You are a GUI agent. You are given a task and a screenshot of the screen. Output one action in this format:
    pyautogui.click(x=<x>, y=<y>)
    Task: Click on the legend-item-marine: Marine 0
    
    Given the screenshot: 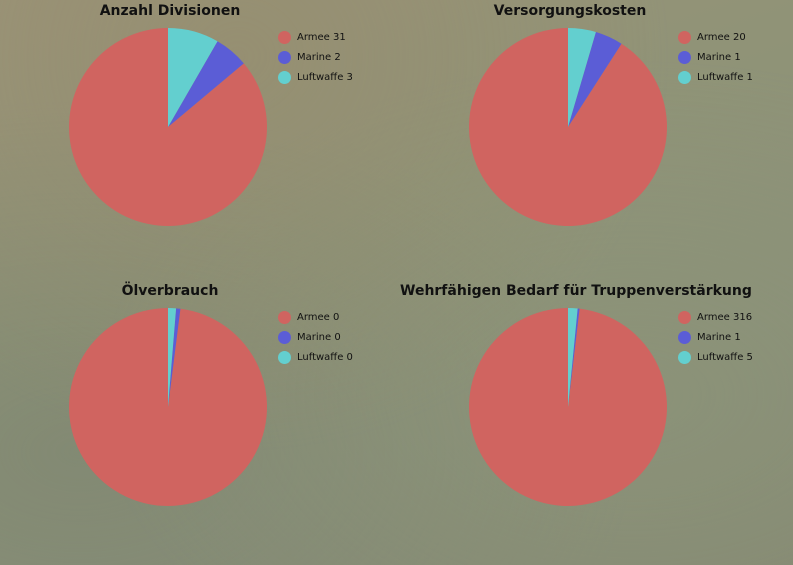 What is the action you would take?
    pyautogui.click(x=315, y=337)
    